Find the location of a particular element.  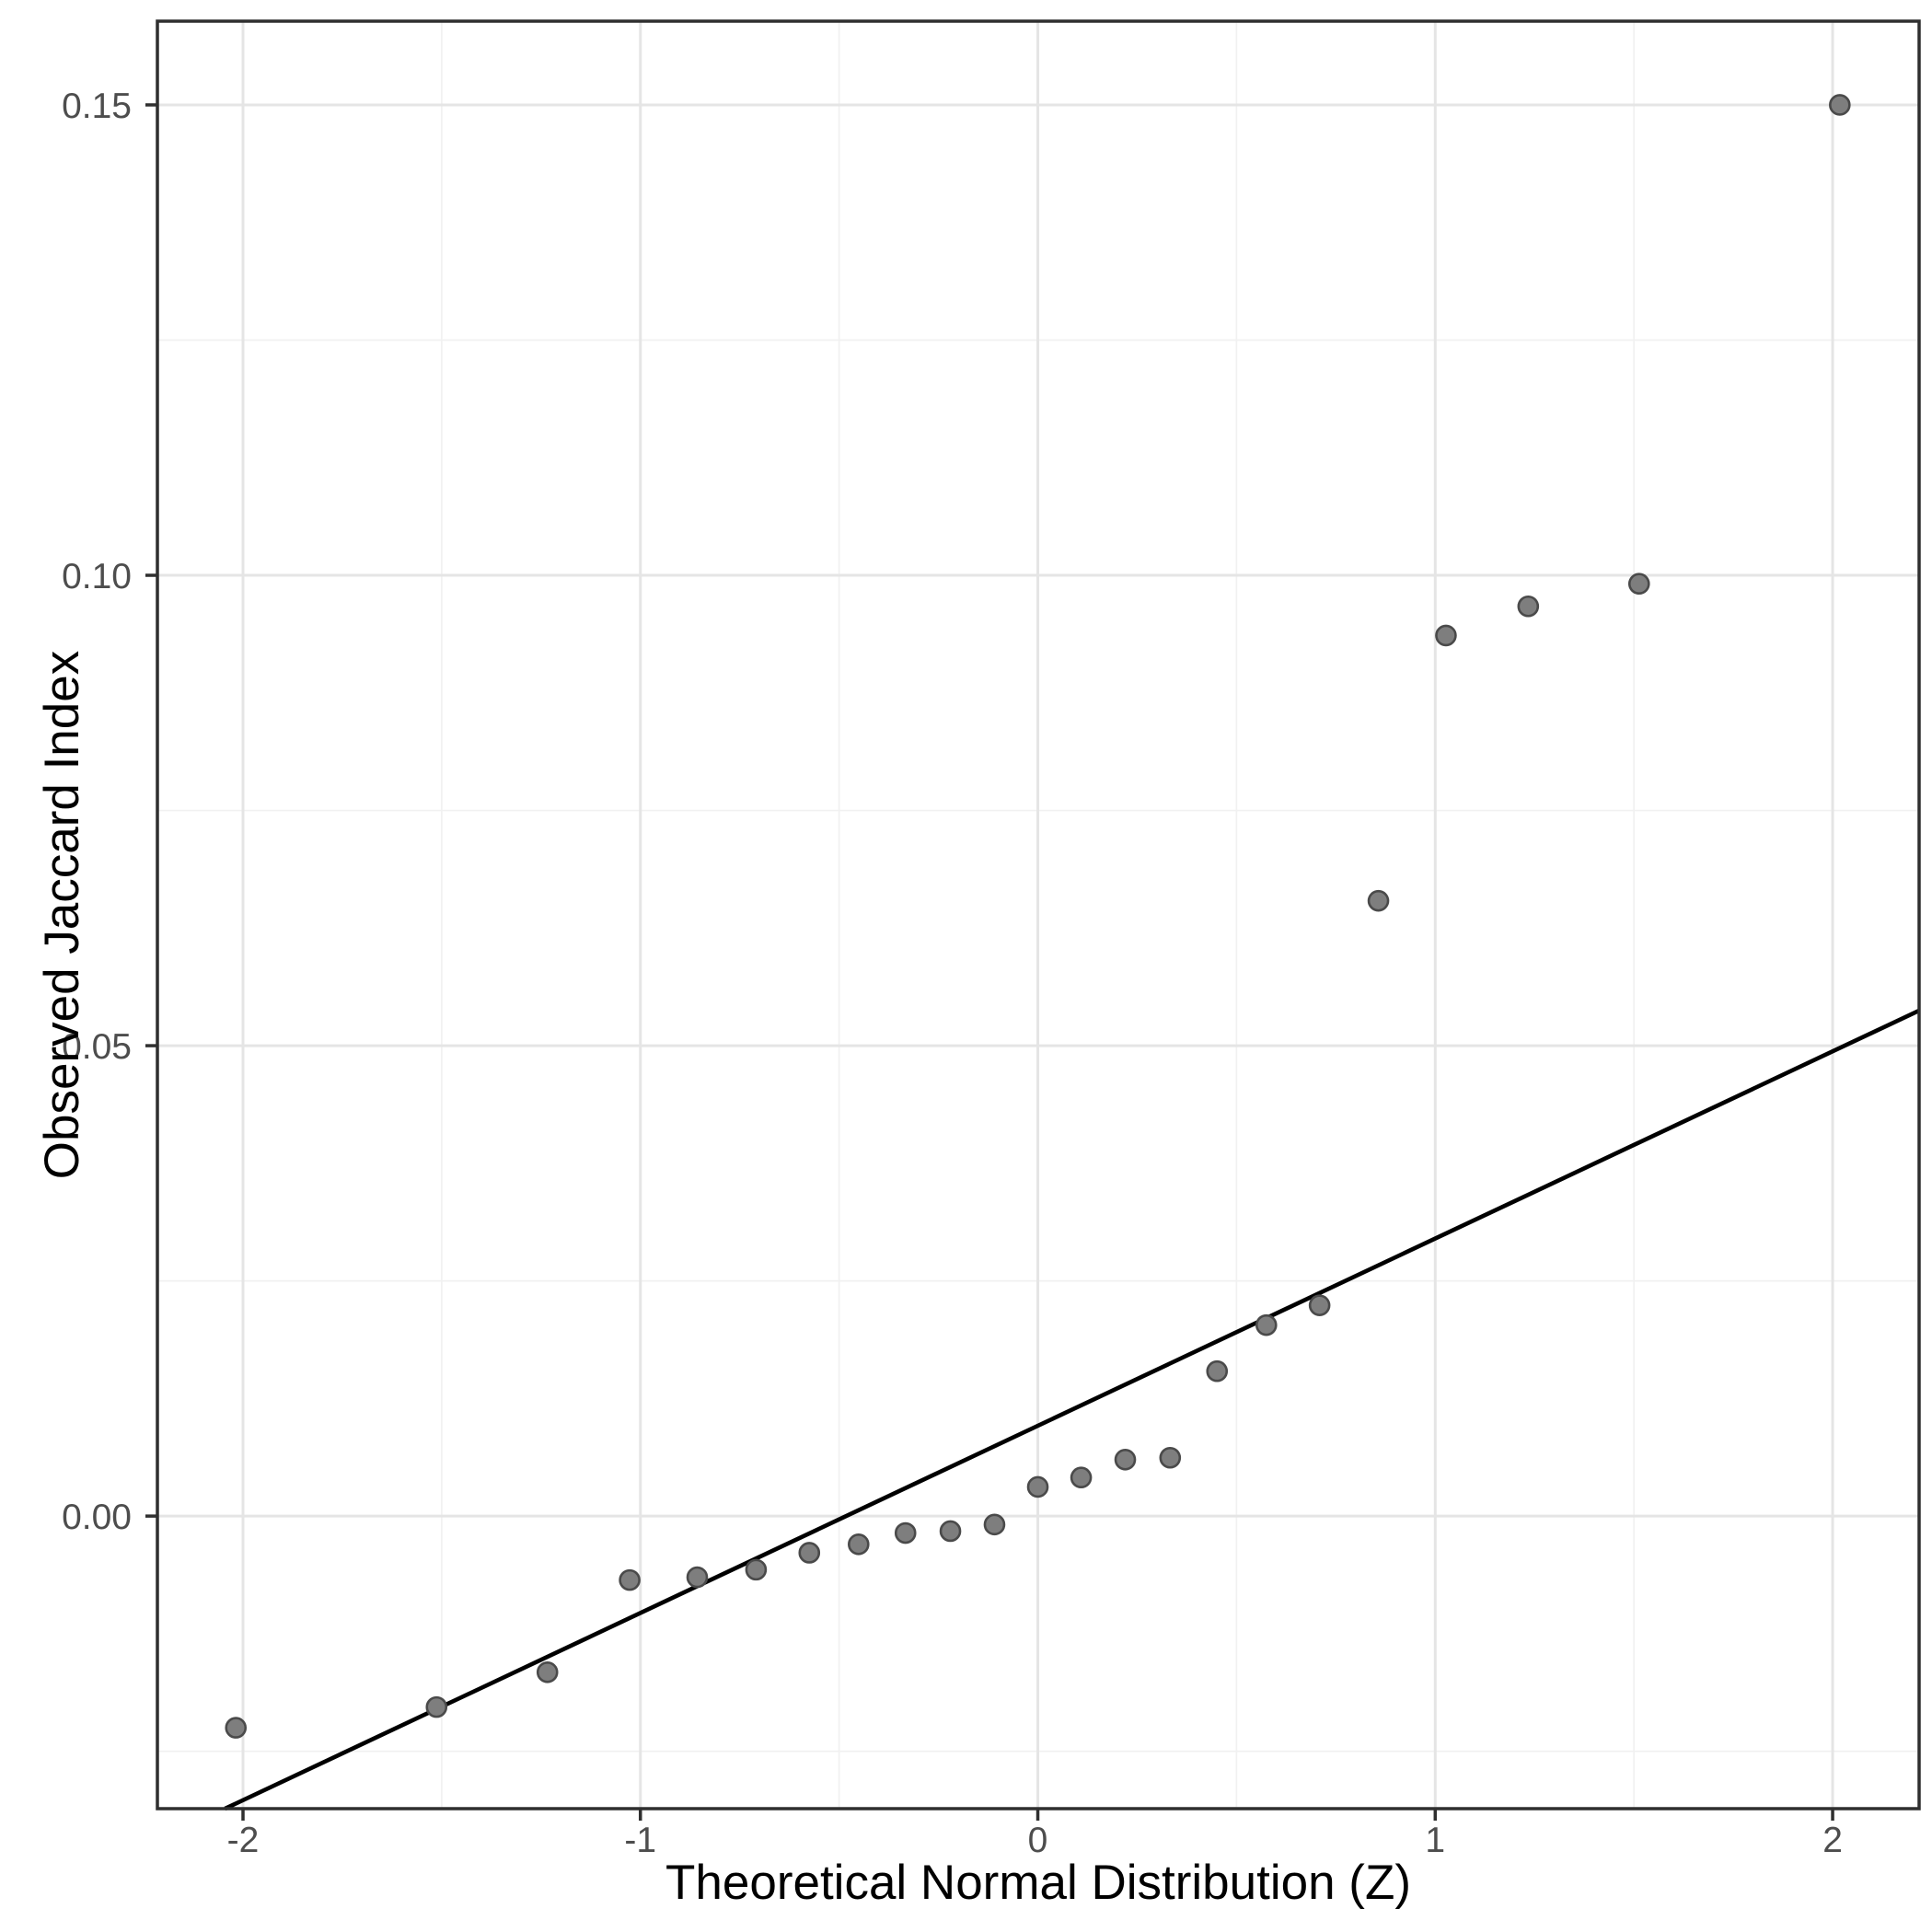

y-tick-label: 0.00 is located at coordinates (97, 1518).